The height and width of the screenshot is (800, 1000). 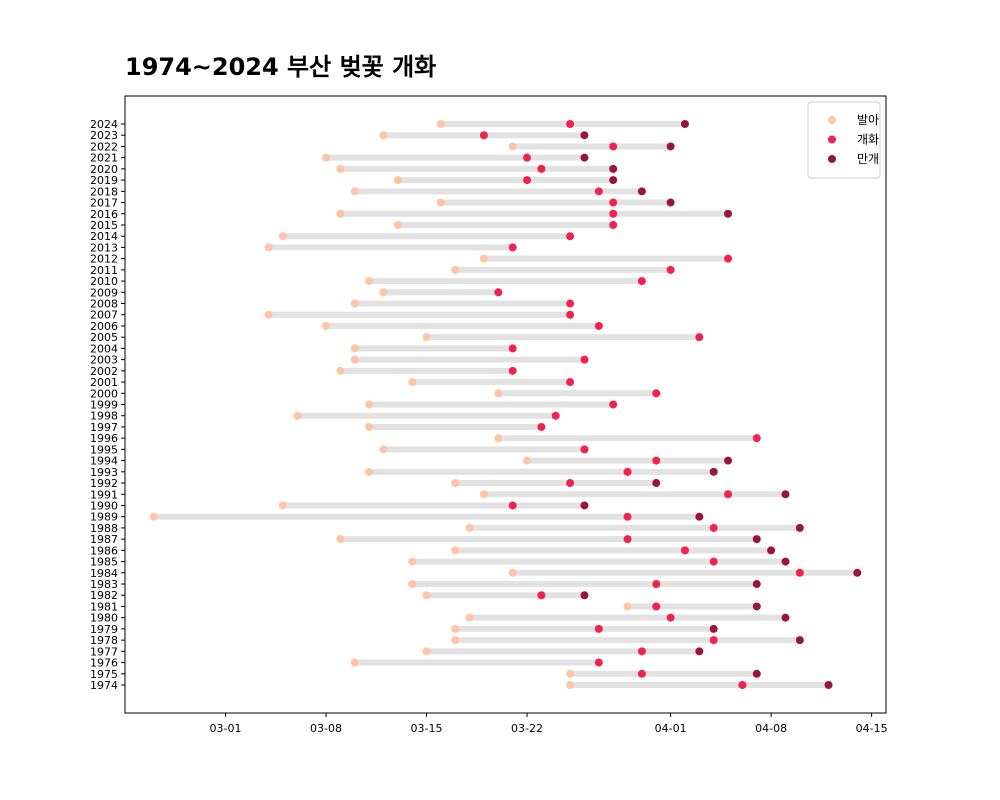 I want to click on y-tick-label-2002: 2002, so click(x=104, y=371).